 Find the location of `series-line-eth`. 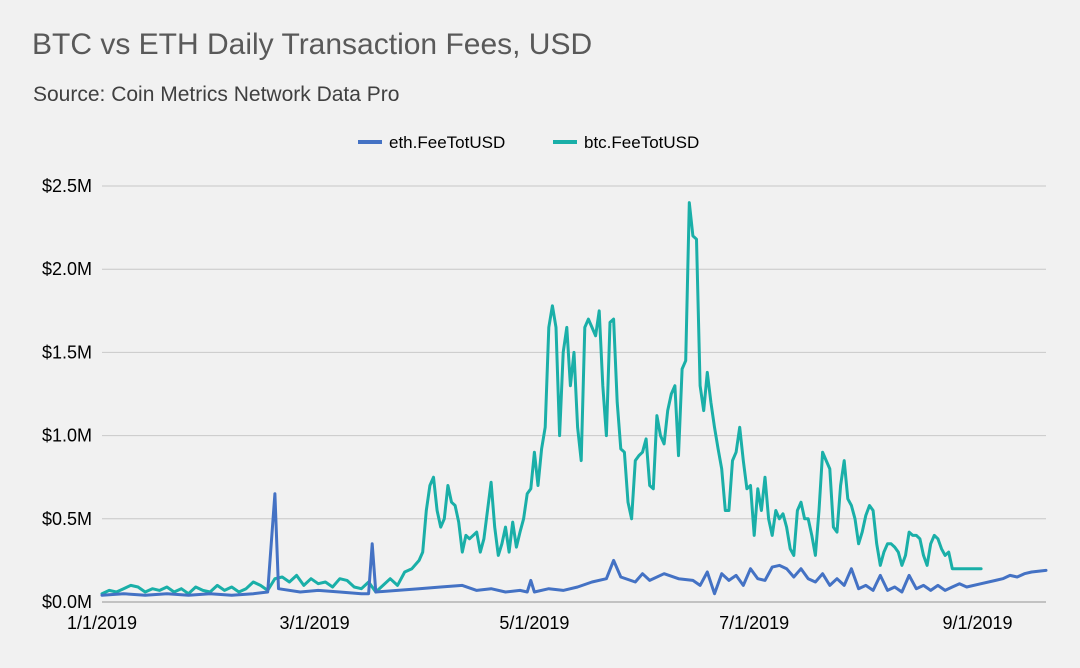

series-line-eth is located at coordinates (574, 544).